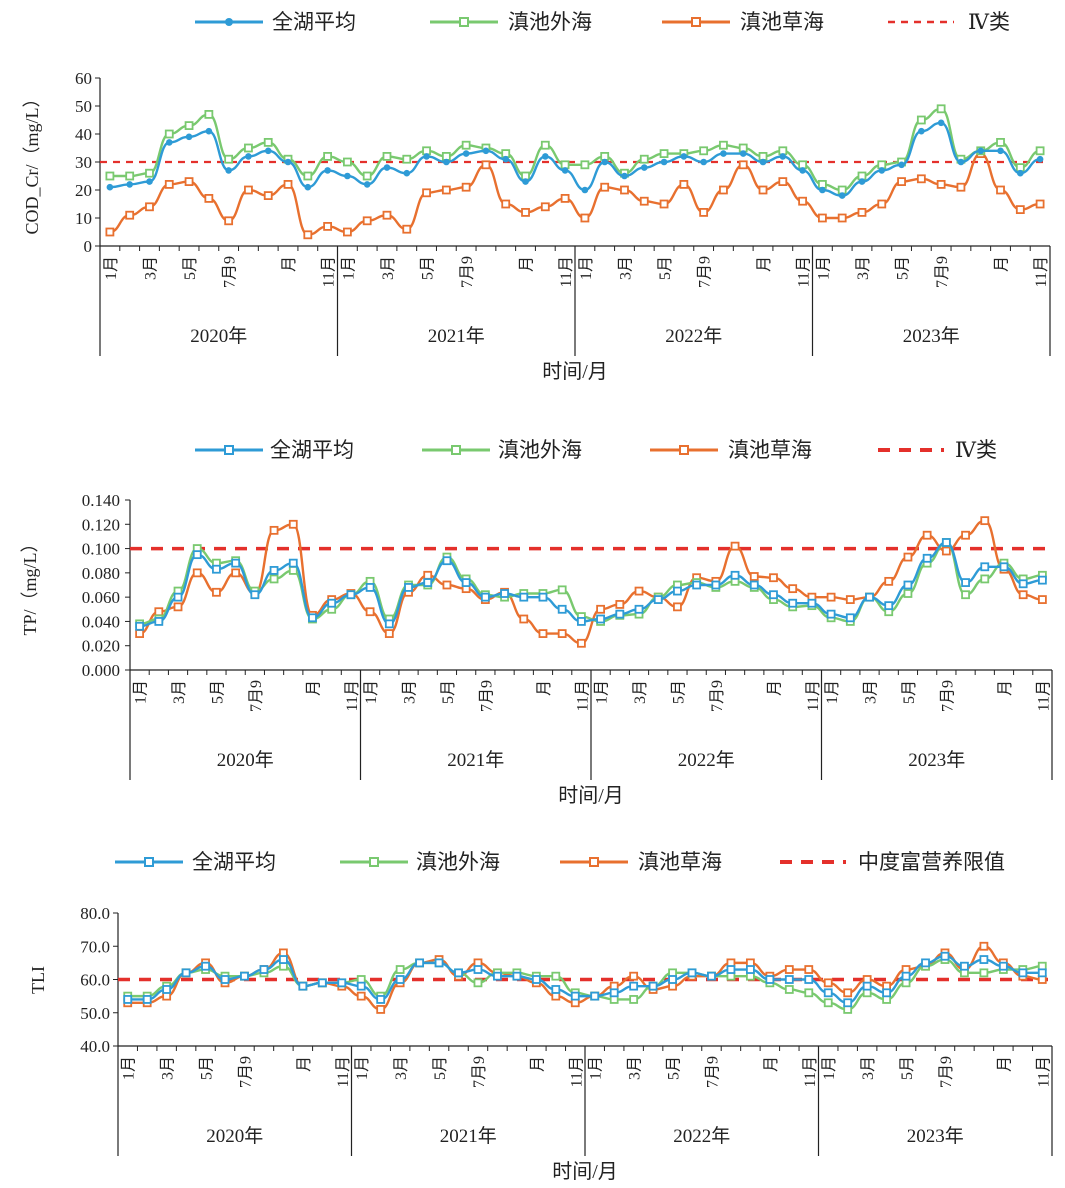 This screenshot has width=1065, height=1188. Describe the element at coordinates (575, 371) in the screenshot. I see `x-axis-title: 时间/月` at that location.